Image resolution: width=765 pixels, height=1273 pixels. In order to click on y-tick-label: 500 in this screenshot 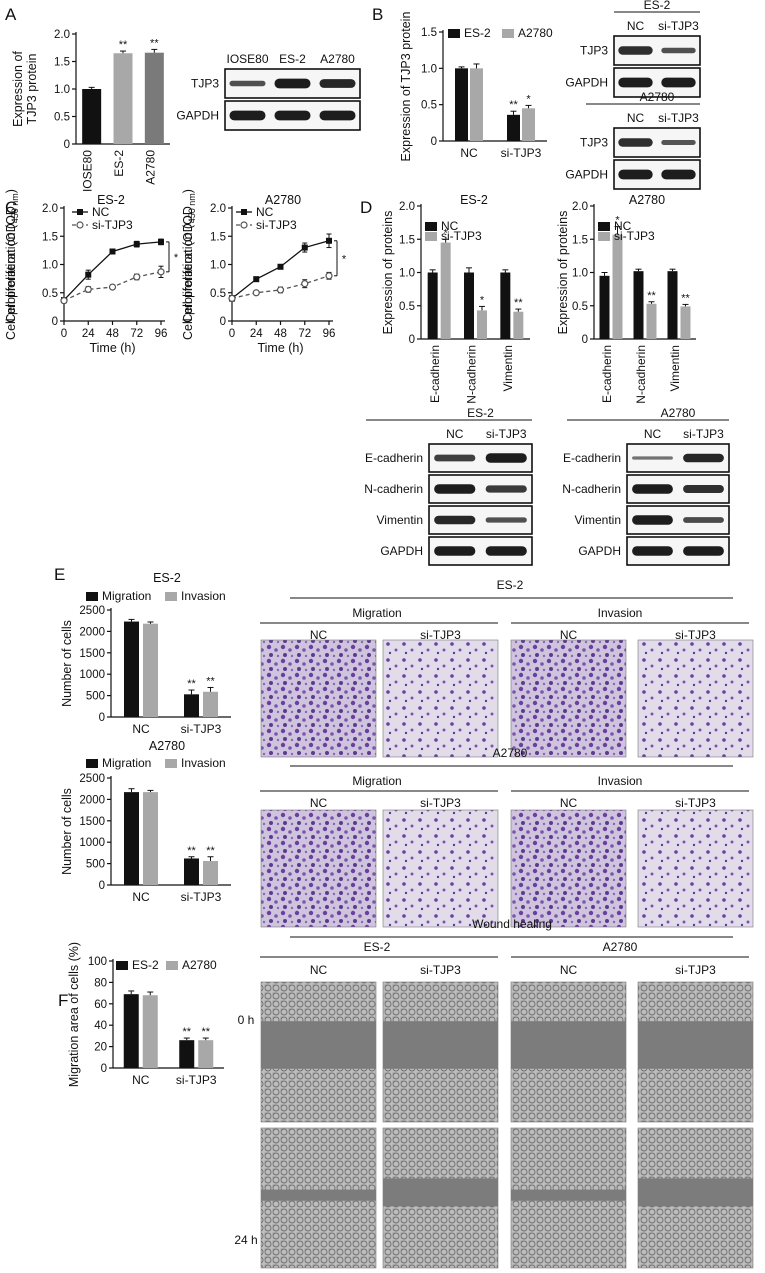, I will do `click(95, 697)`.